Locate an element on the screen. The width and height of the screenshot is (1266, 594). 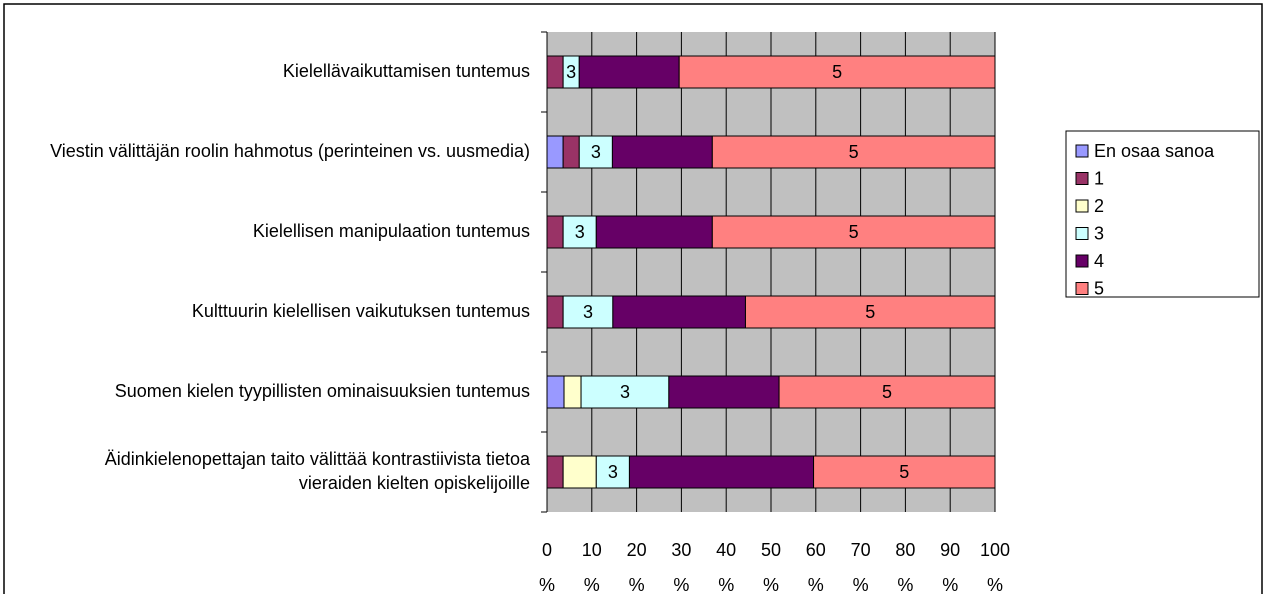
legend-label: 4 is located at coordinates (1099, 261).